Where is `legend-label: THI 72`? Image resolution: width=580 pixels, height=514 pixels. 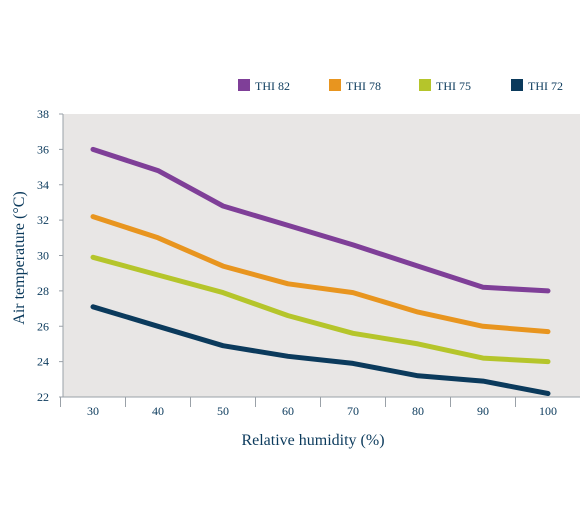 legend-label: THI 72 is located at coordinates (545, 86).